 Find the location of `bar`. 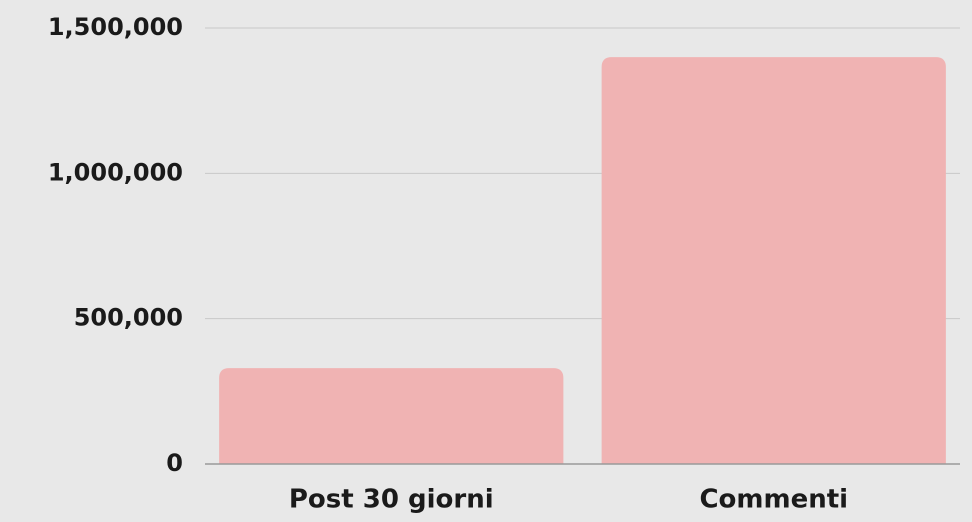

bar is located at coordinates (391, 416).